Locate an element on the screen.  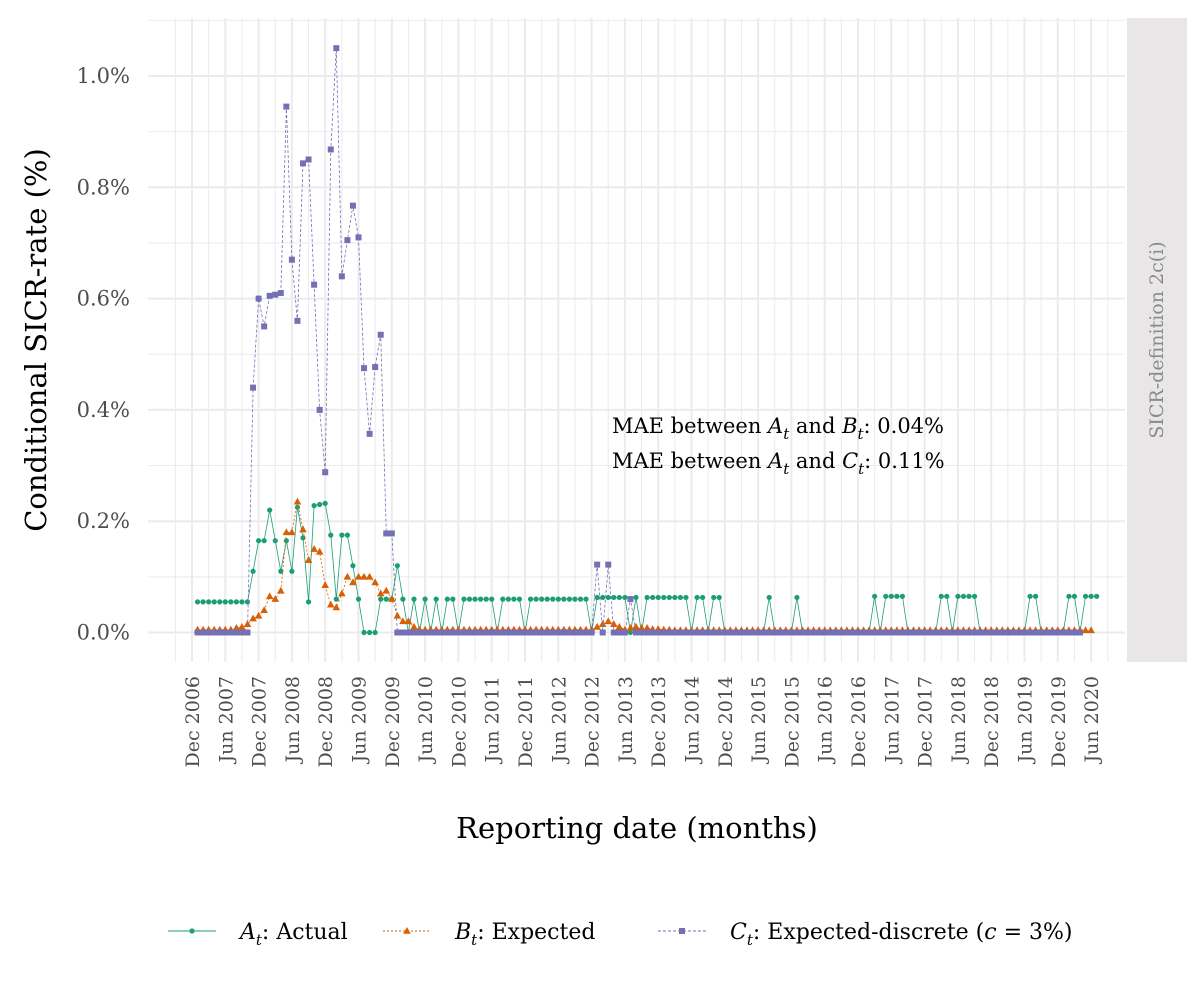
facet-strip is located at coordinates (1157, 340).